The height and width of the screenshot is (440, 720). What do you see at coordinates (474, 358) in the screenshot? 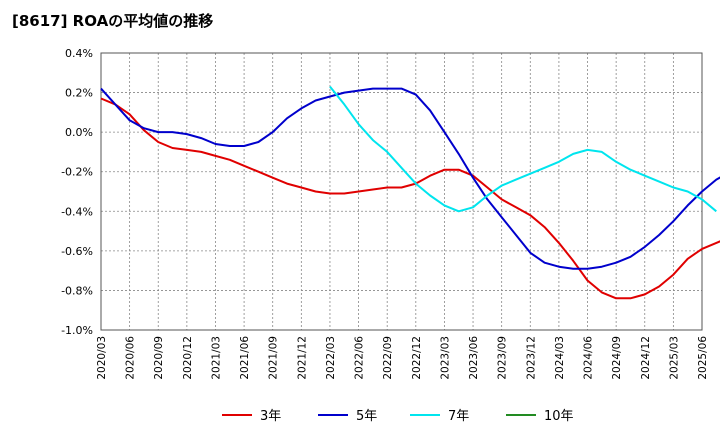
I see `x-tick-label: 2023/06` at bounding box center [474, 358].